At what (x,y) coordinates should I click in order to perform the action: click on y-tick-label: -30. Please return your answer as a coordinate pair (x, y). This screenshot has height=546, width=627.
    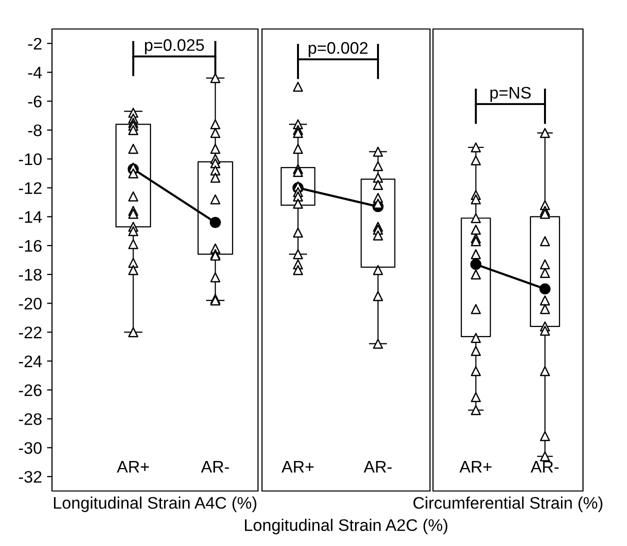
    Looking at the image, I should click on (30, 448).